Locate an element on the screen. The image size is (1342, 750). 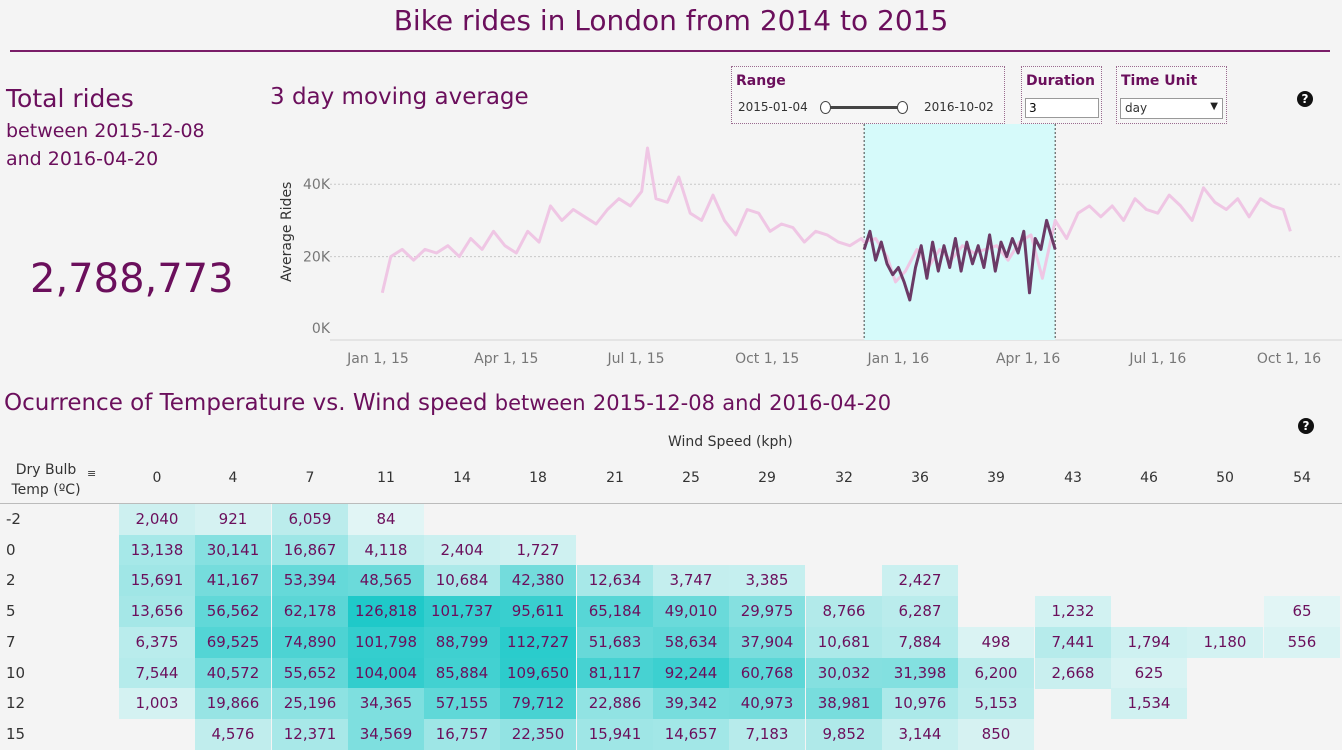
heatmap-cell: 7,884 is located at coordinates (920, 642).